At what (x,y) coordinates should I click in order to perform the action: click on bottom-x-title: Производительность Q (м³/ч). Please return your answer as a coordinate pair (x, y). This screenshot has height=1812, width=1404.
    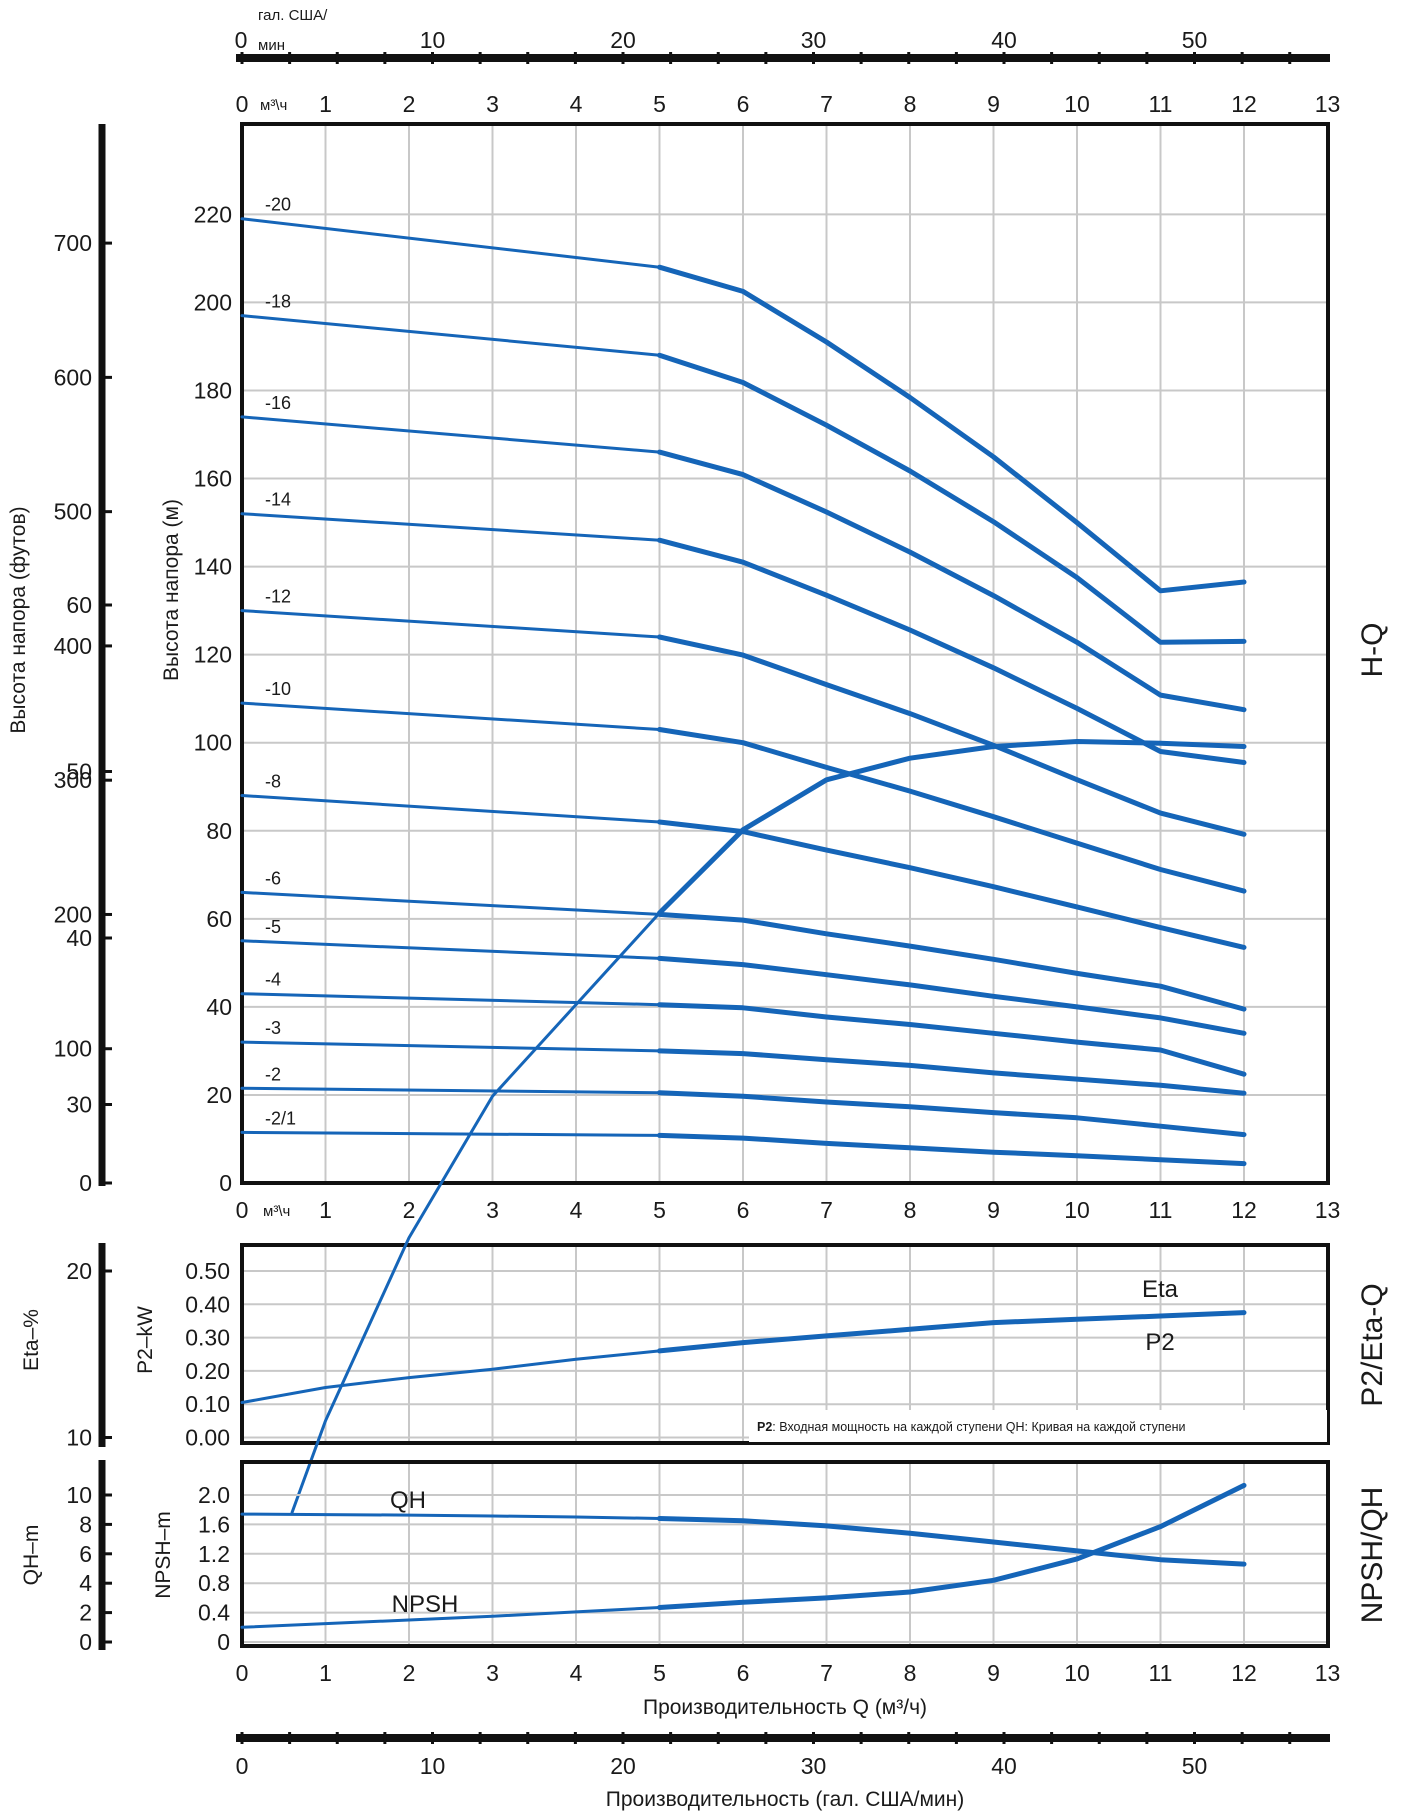
    Looking at the image, I should click on (785, 1707).